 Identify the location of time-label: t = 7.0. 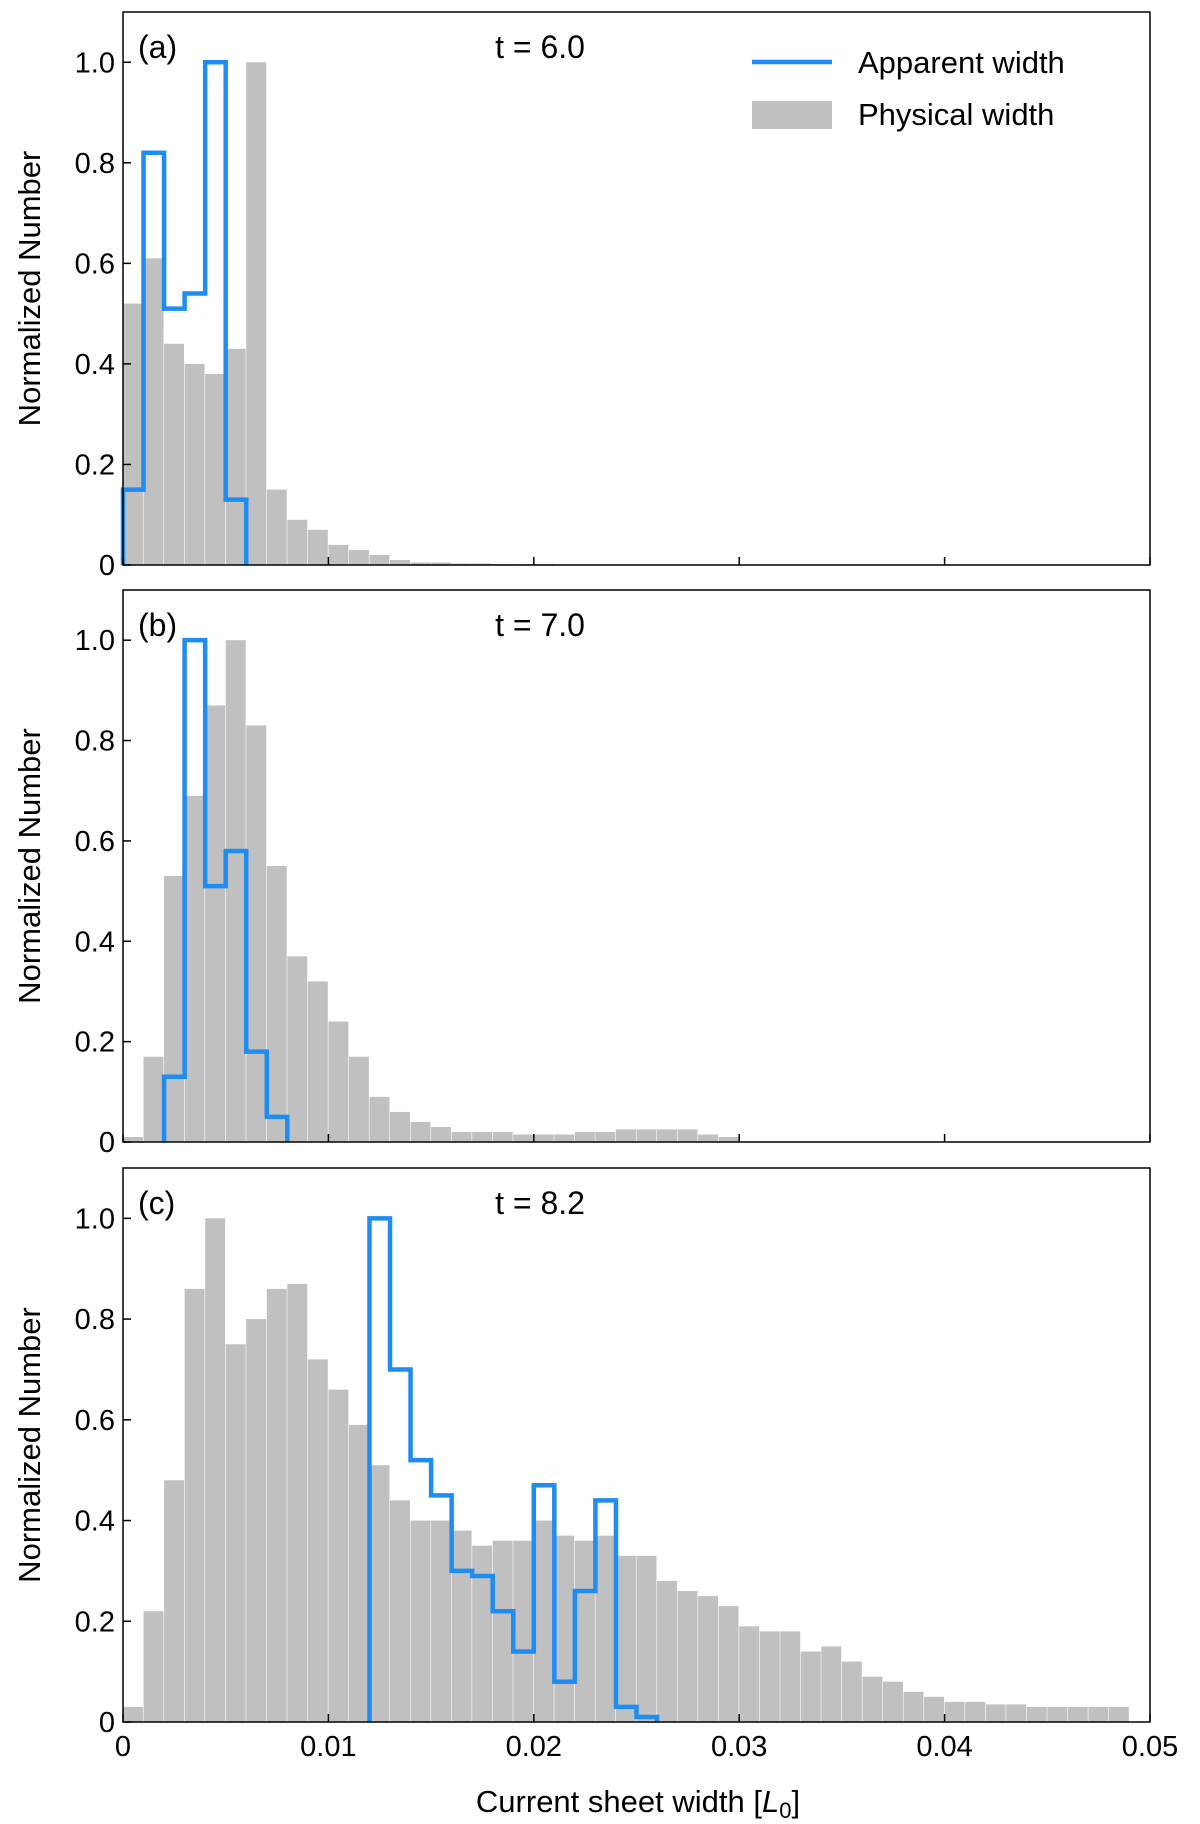
(540, 625).